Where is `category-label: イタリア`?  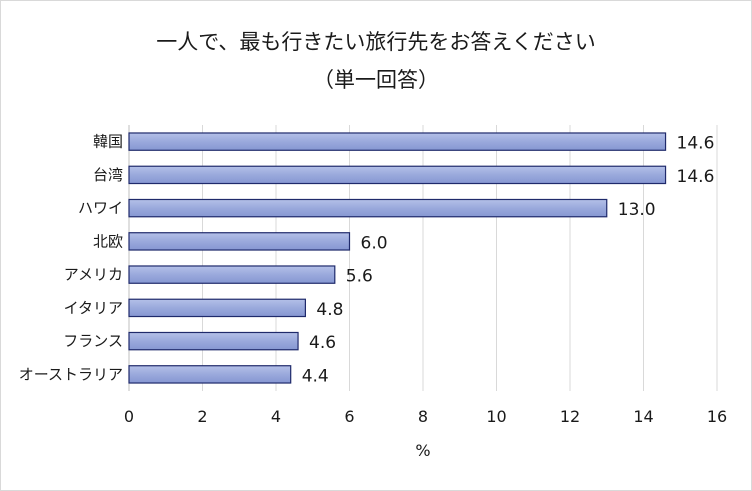
category-label: イタリア is located at coordinates (93, 308).